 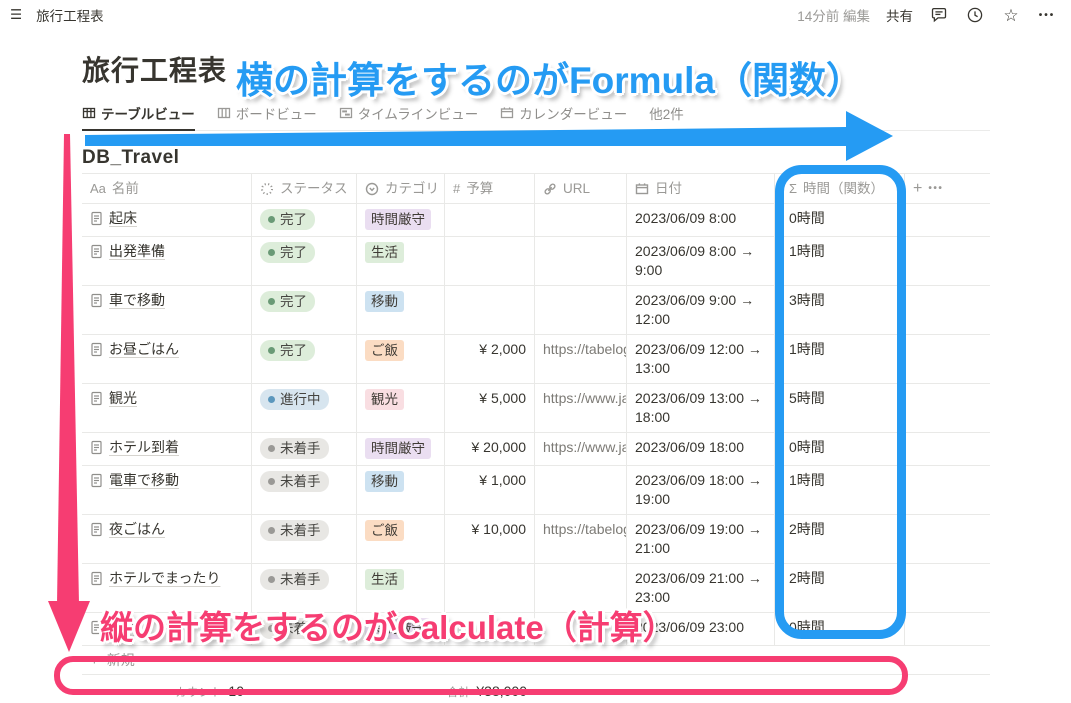 I want to click on row-name-cell: 車で移動, so click(x=167, y=310).